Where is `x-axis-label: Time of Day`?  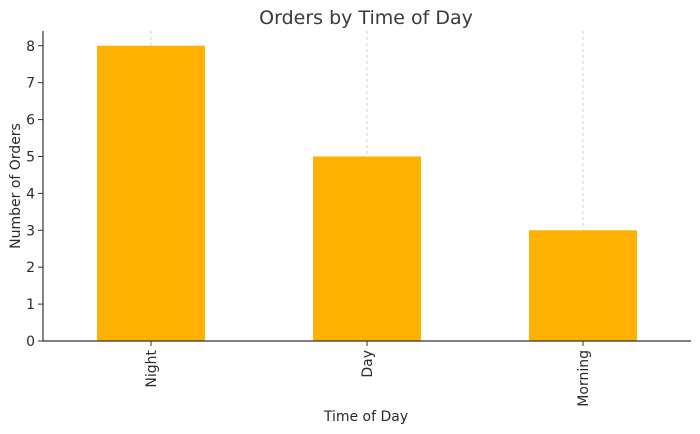
x-axis-label: Time of Day is located at coordinates (365, 417).